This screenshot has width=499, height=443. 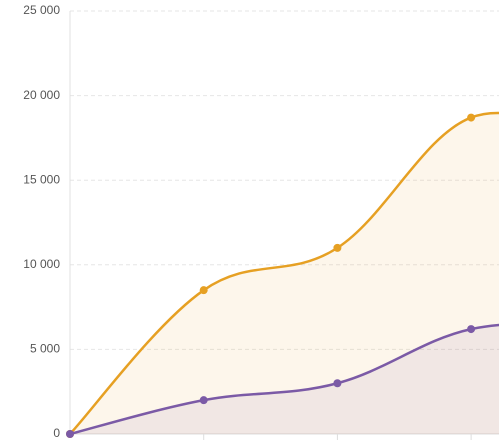 What do you see at coordinates (41, 10) in the screenshot?
I see `y-tick-label: 25 000` at bounding box center [41, 10].